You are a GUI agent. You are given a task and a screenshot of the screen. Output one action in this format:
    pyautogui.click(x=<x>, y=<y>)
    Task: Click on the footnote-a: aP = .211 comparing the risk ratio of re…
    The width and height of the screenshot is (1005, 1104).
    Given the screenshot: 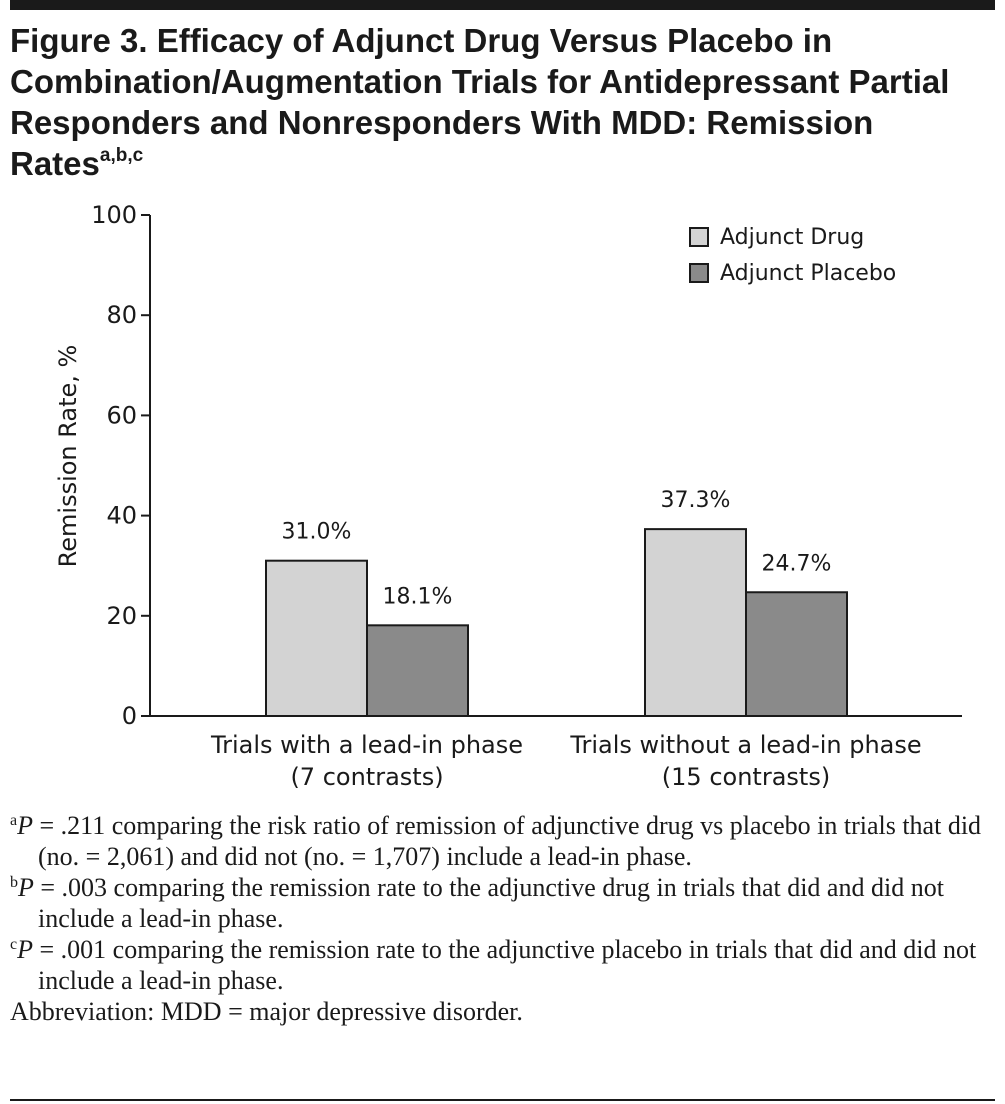 What is the action you would take?
    pyautogui.click(x=505, y=841)
    